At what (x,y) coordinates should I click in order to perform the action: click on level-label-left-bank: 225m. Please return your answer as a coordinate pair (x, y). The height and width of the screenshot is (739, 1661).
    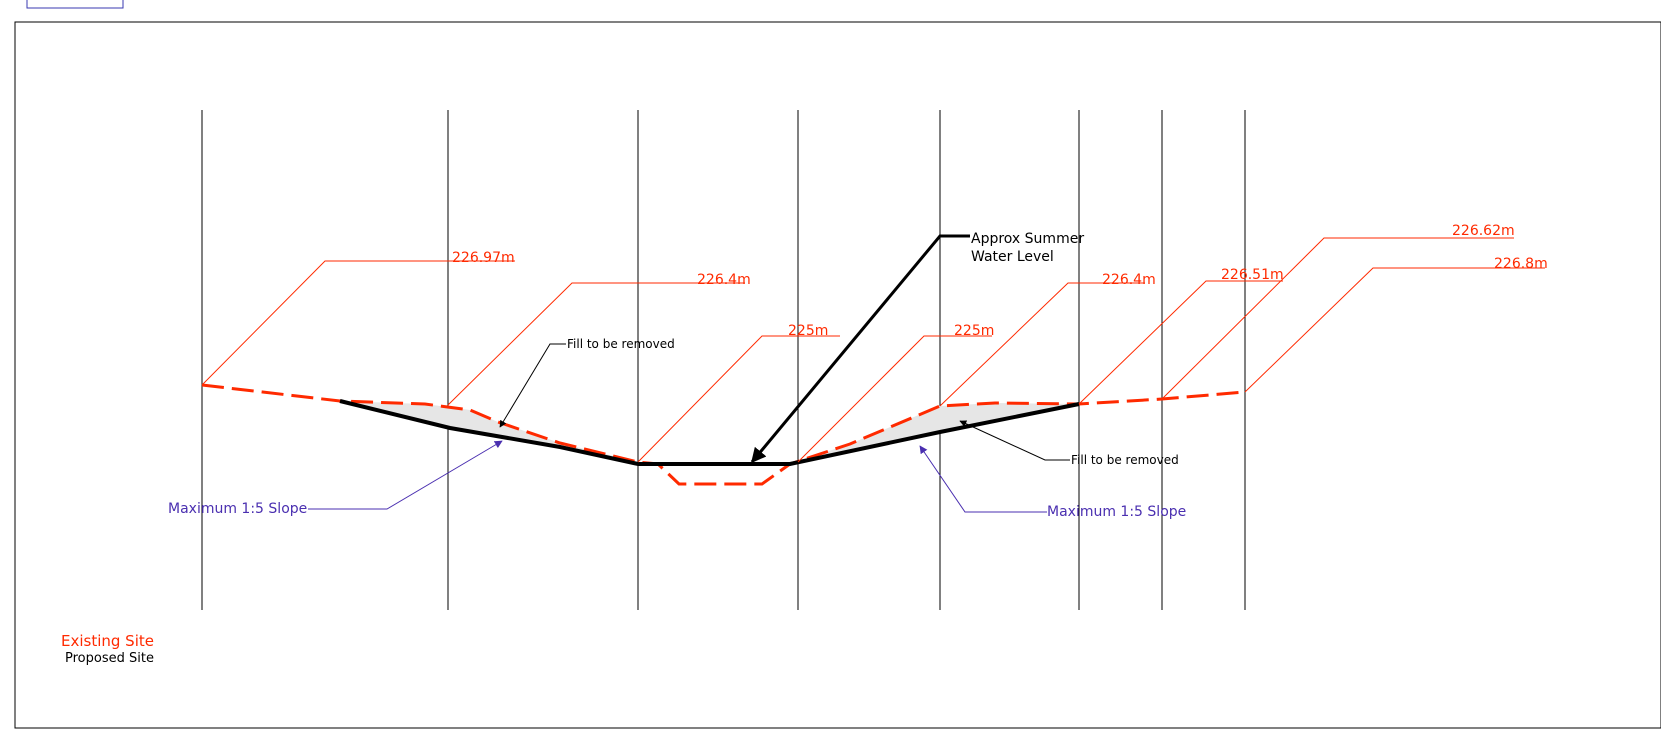
    Looking at the image, I should click on (808, 331).